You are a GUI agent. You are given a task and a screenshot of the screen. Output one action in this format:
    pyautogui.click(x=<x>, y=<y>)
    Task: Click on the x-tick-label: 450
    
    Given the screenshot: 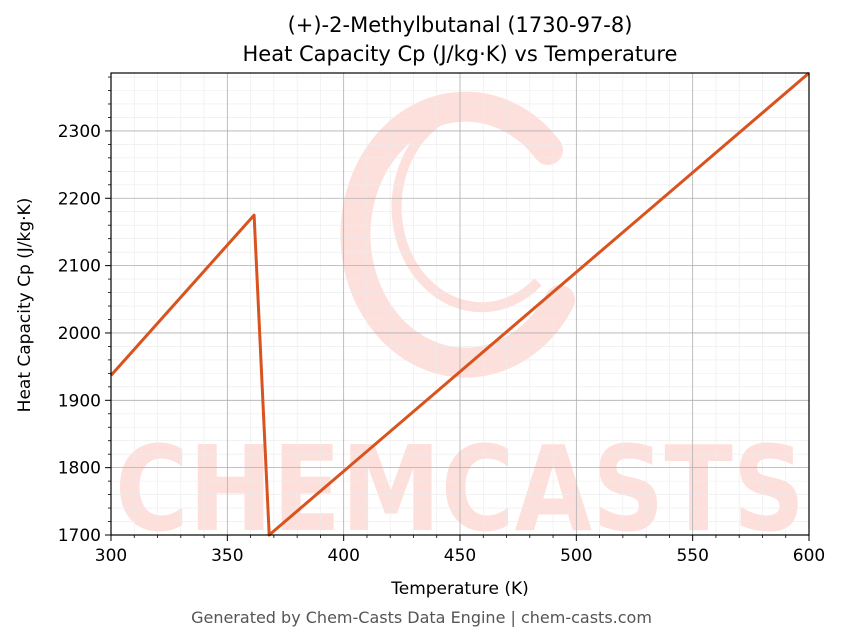 What is the action you would take?
    pyautogui.click(x=460, y=556)
    